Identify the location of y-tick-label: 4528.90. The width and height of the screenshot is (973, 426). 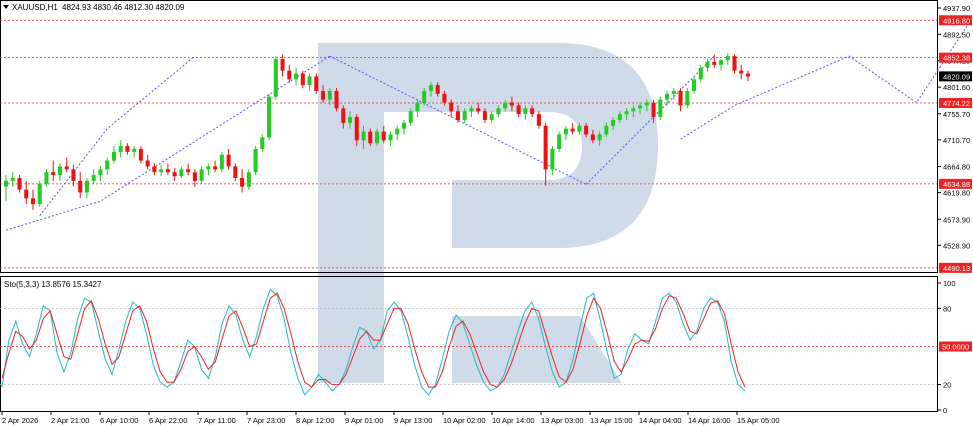
(956, 245).